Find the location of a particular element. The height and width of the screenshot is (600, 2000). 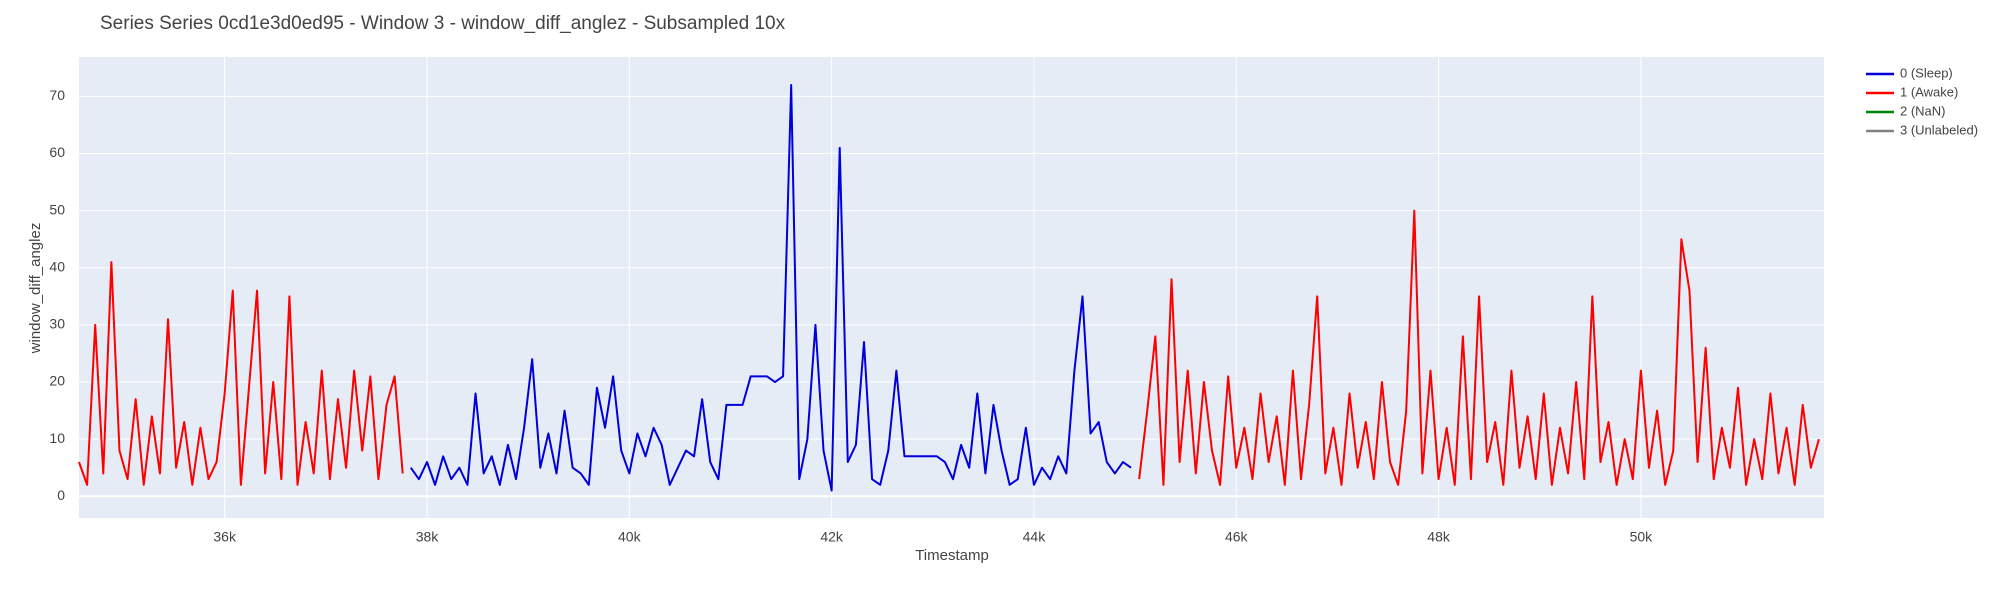

x-tick-label: 40k is located at coordinates (630, 537).